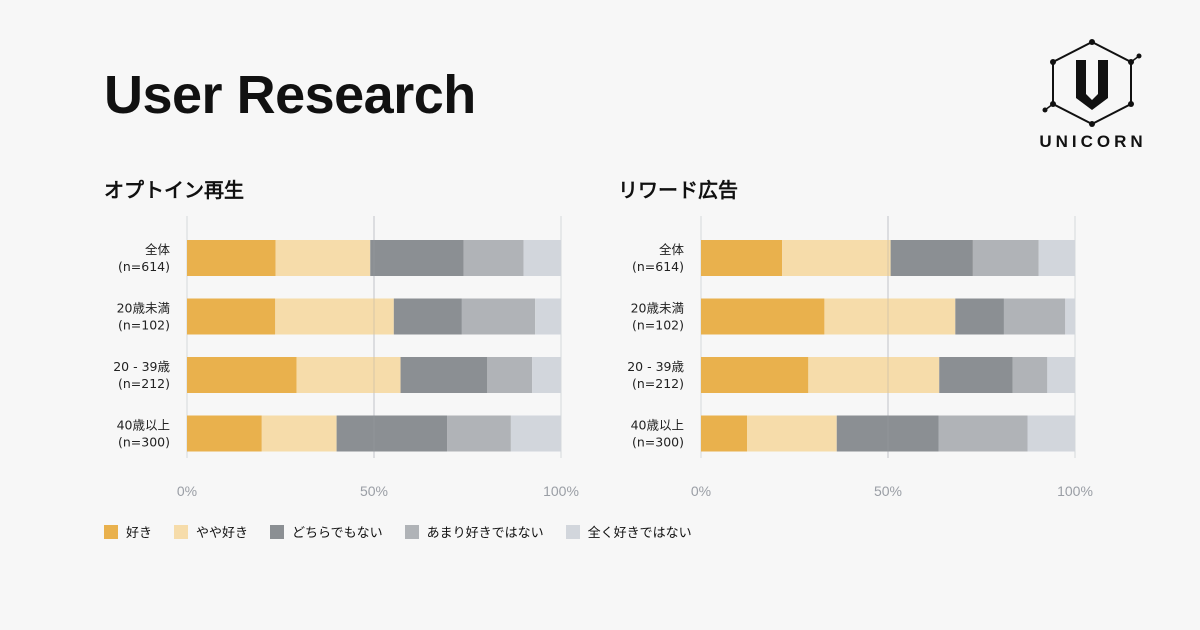  I want to click on legend-label: あまり好きではない, so click(485, 533).